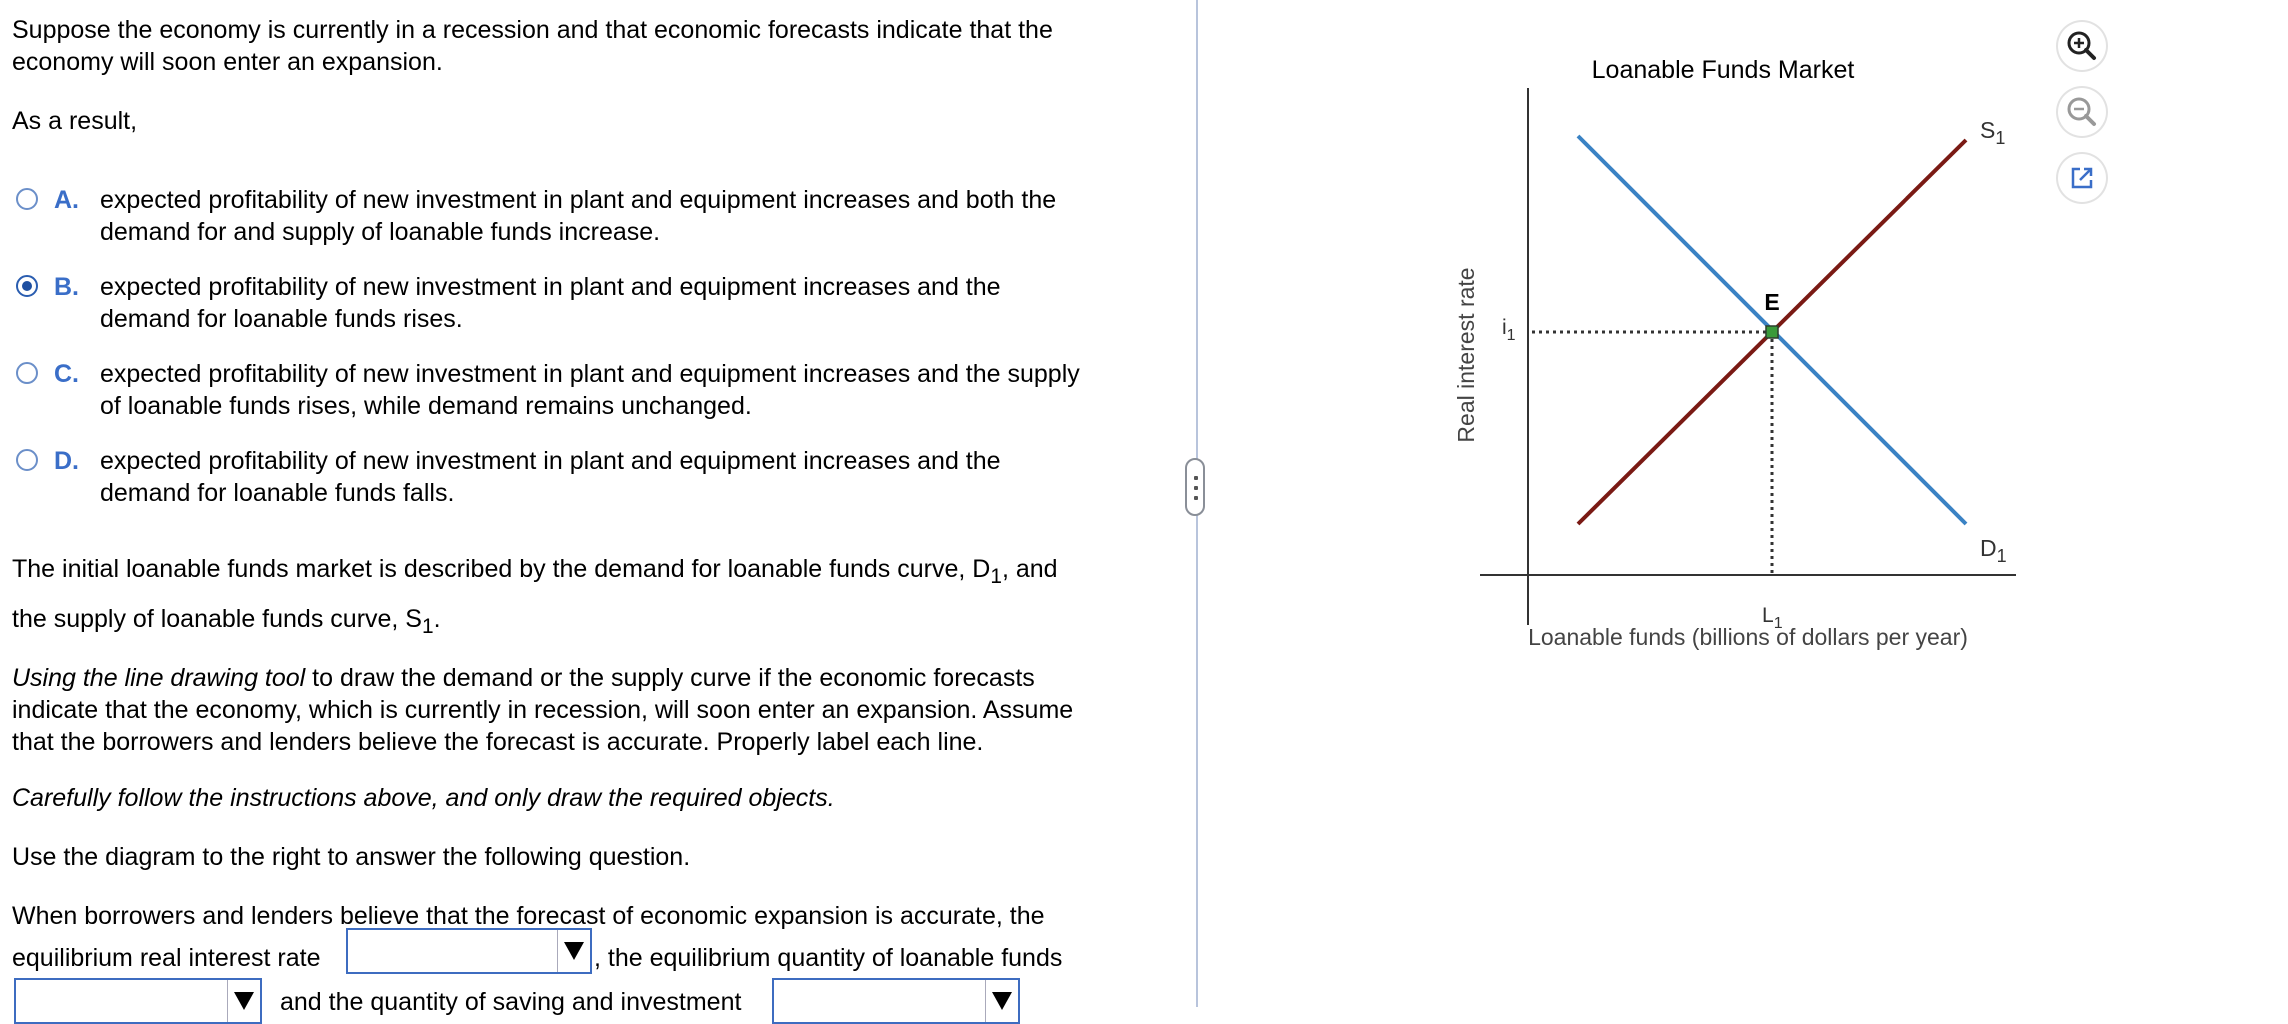 Image resolution: width=2288 pixels, height=1024 pixels. What do you see at coordinates (27, 286) in the screenshot?
I see `option-b-radio` at bounding box center [27, 286].